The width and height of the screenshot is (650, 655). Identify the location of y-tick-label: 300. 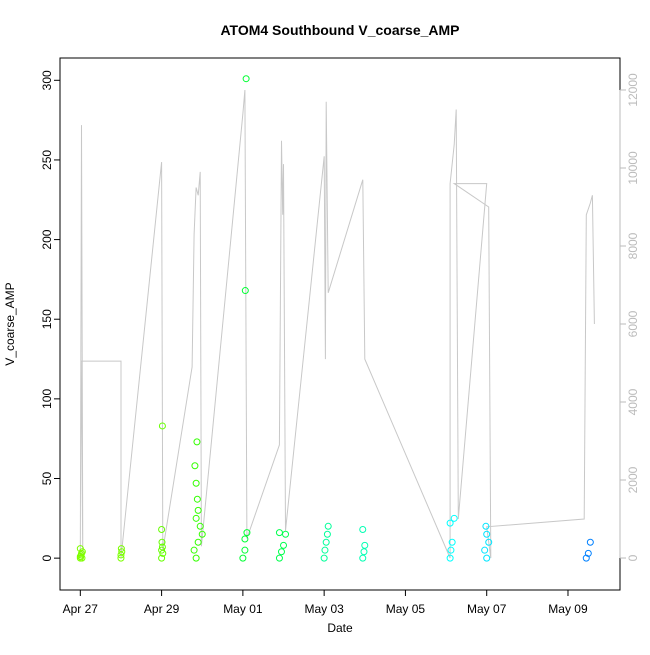
(47, 80).